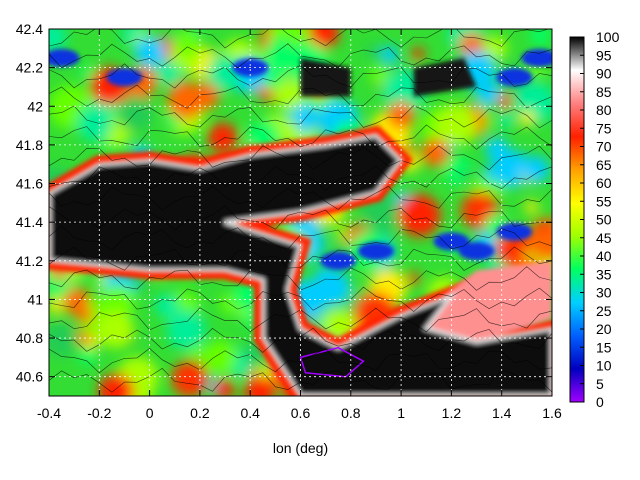 The height and width of the screenshot is (480, 640). What do you see at coordinates (401, 413) in the screenshot?
I see `x-tick-label: 1` at bounding box center [401, 413].